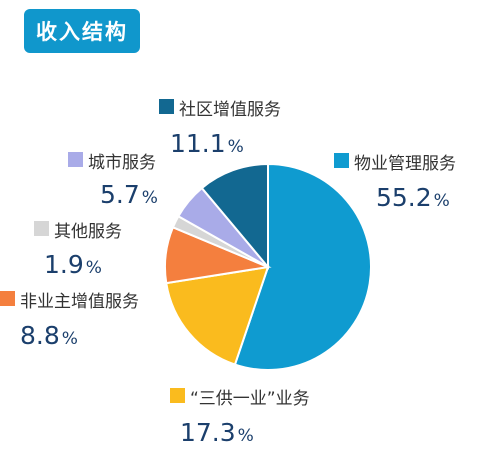  What do you see at coordinates (49, 335) in the screenshot?
I see `slice-value-label-2: 8.8%` at bounding box center [49, 335].